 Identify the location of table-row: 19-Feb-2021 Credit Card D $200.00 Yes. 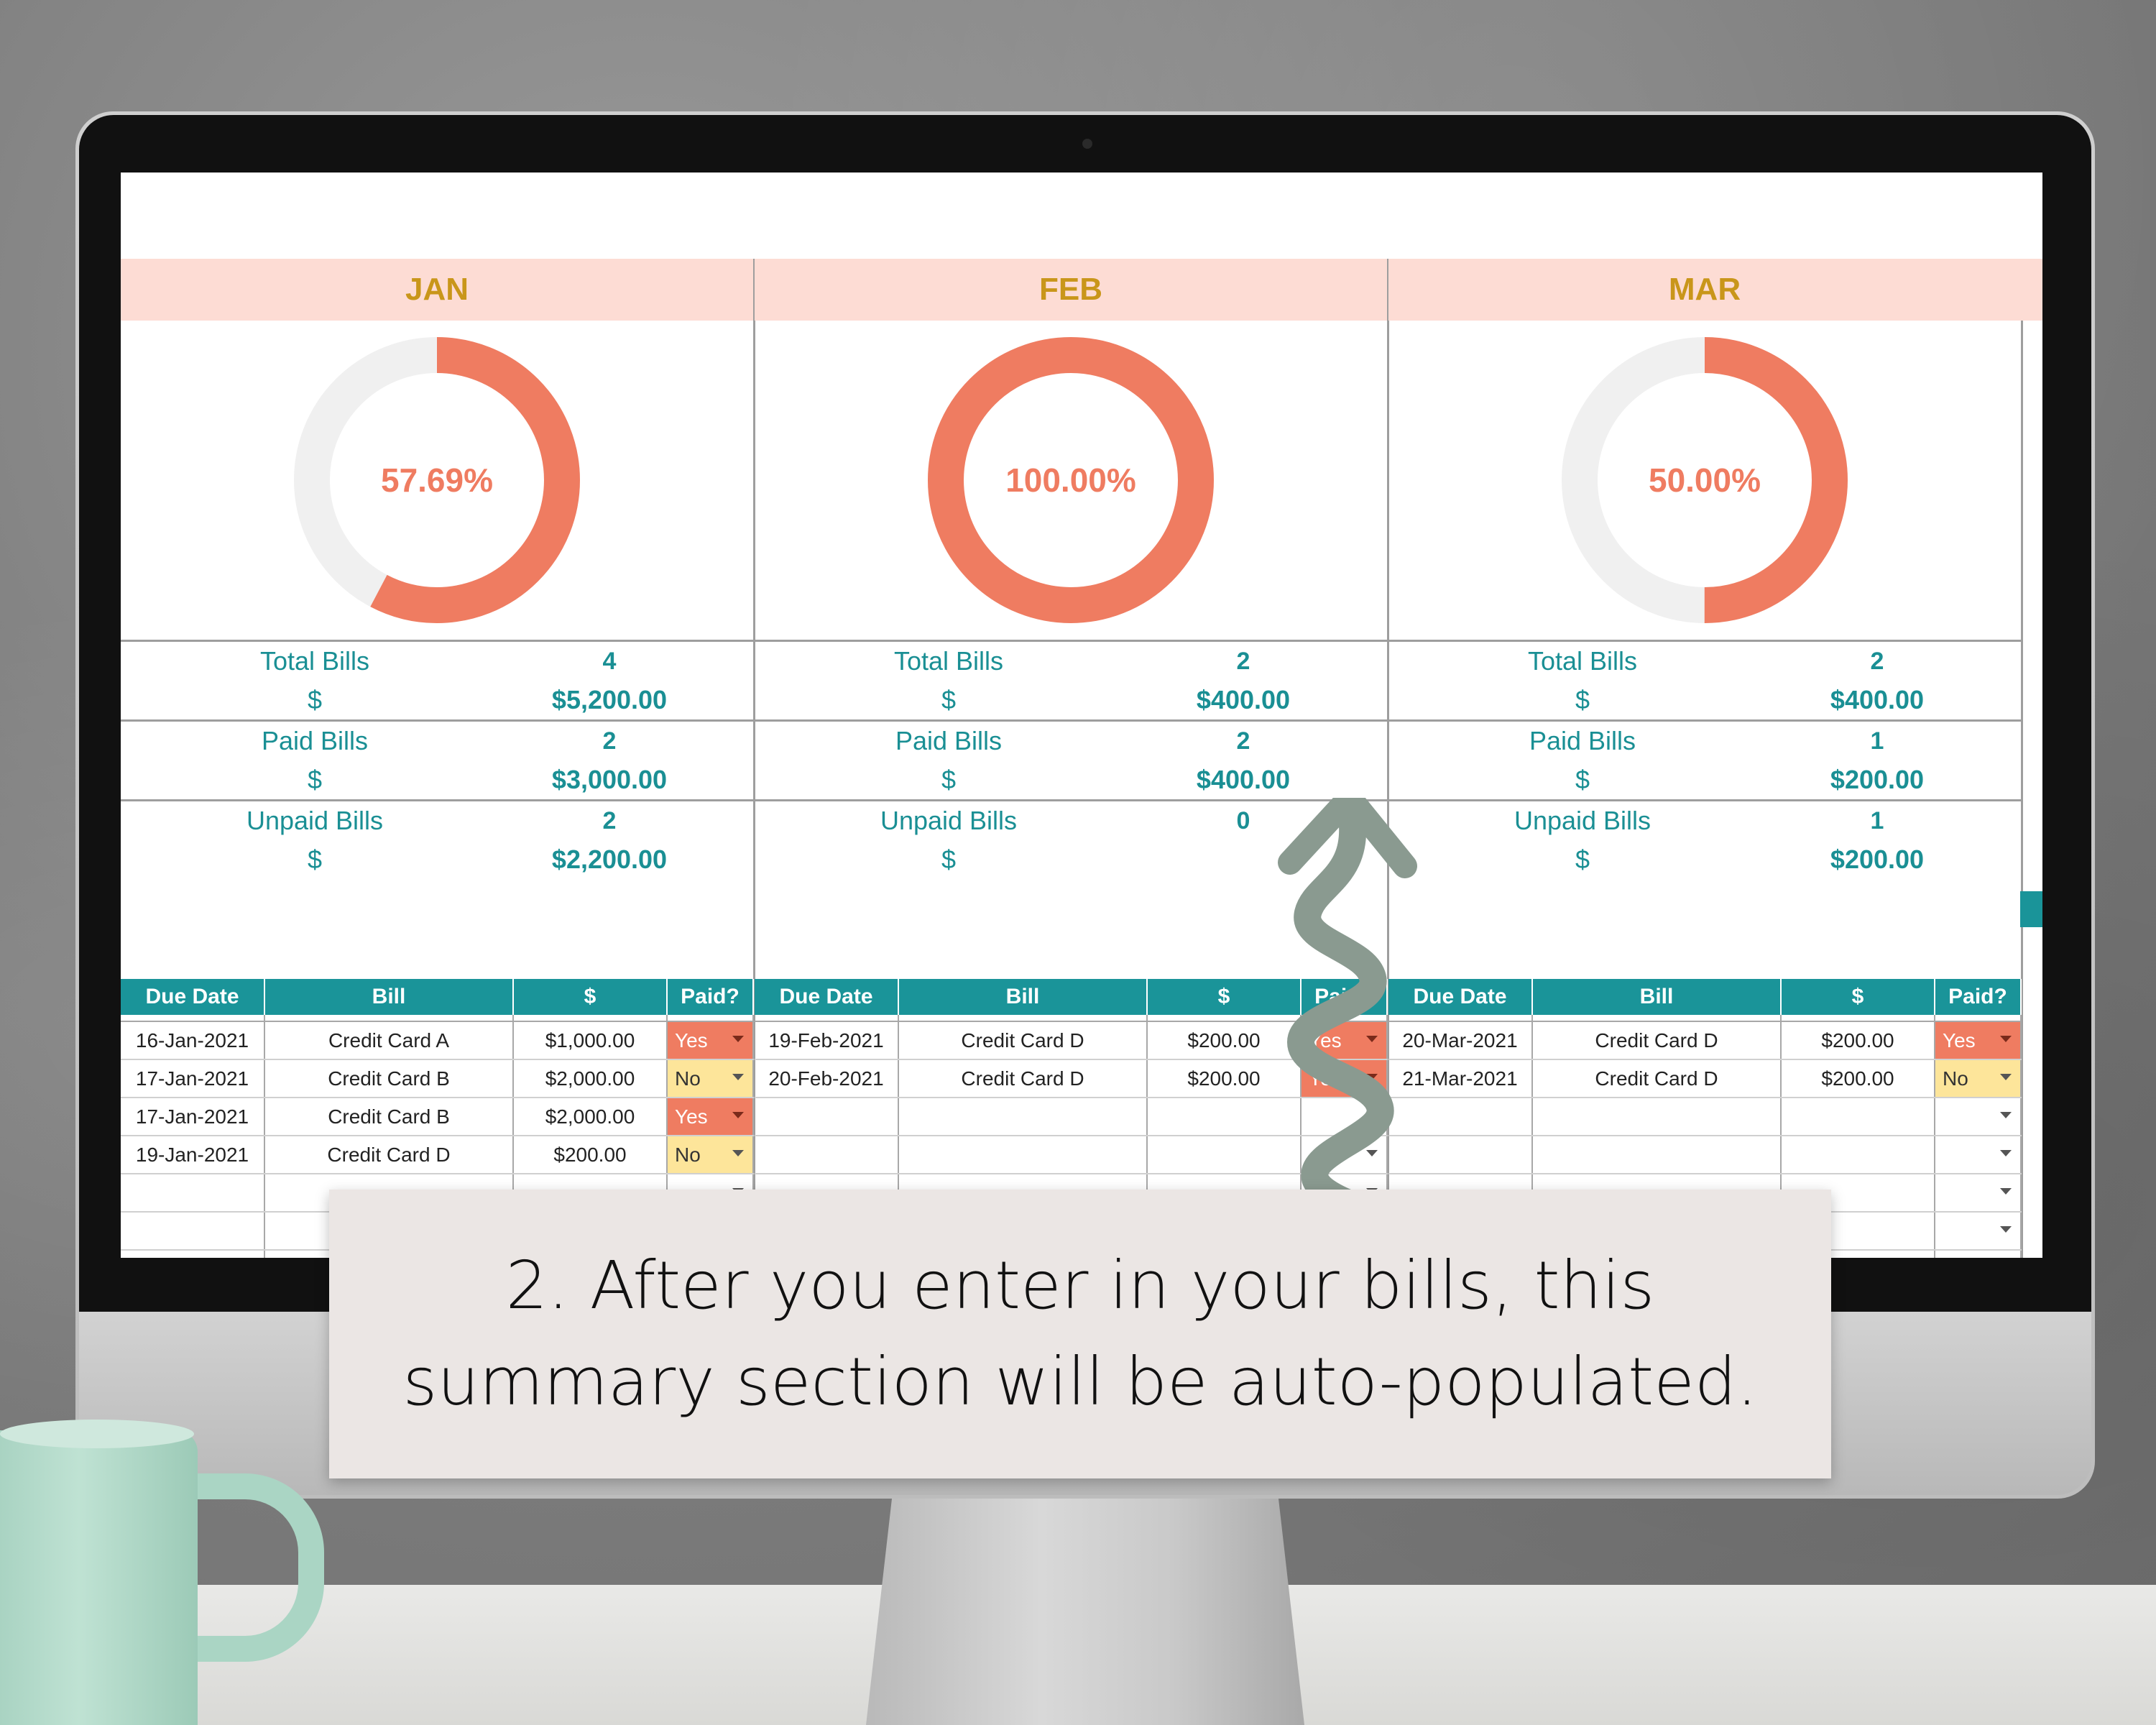
(1071, 1040).